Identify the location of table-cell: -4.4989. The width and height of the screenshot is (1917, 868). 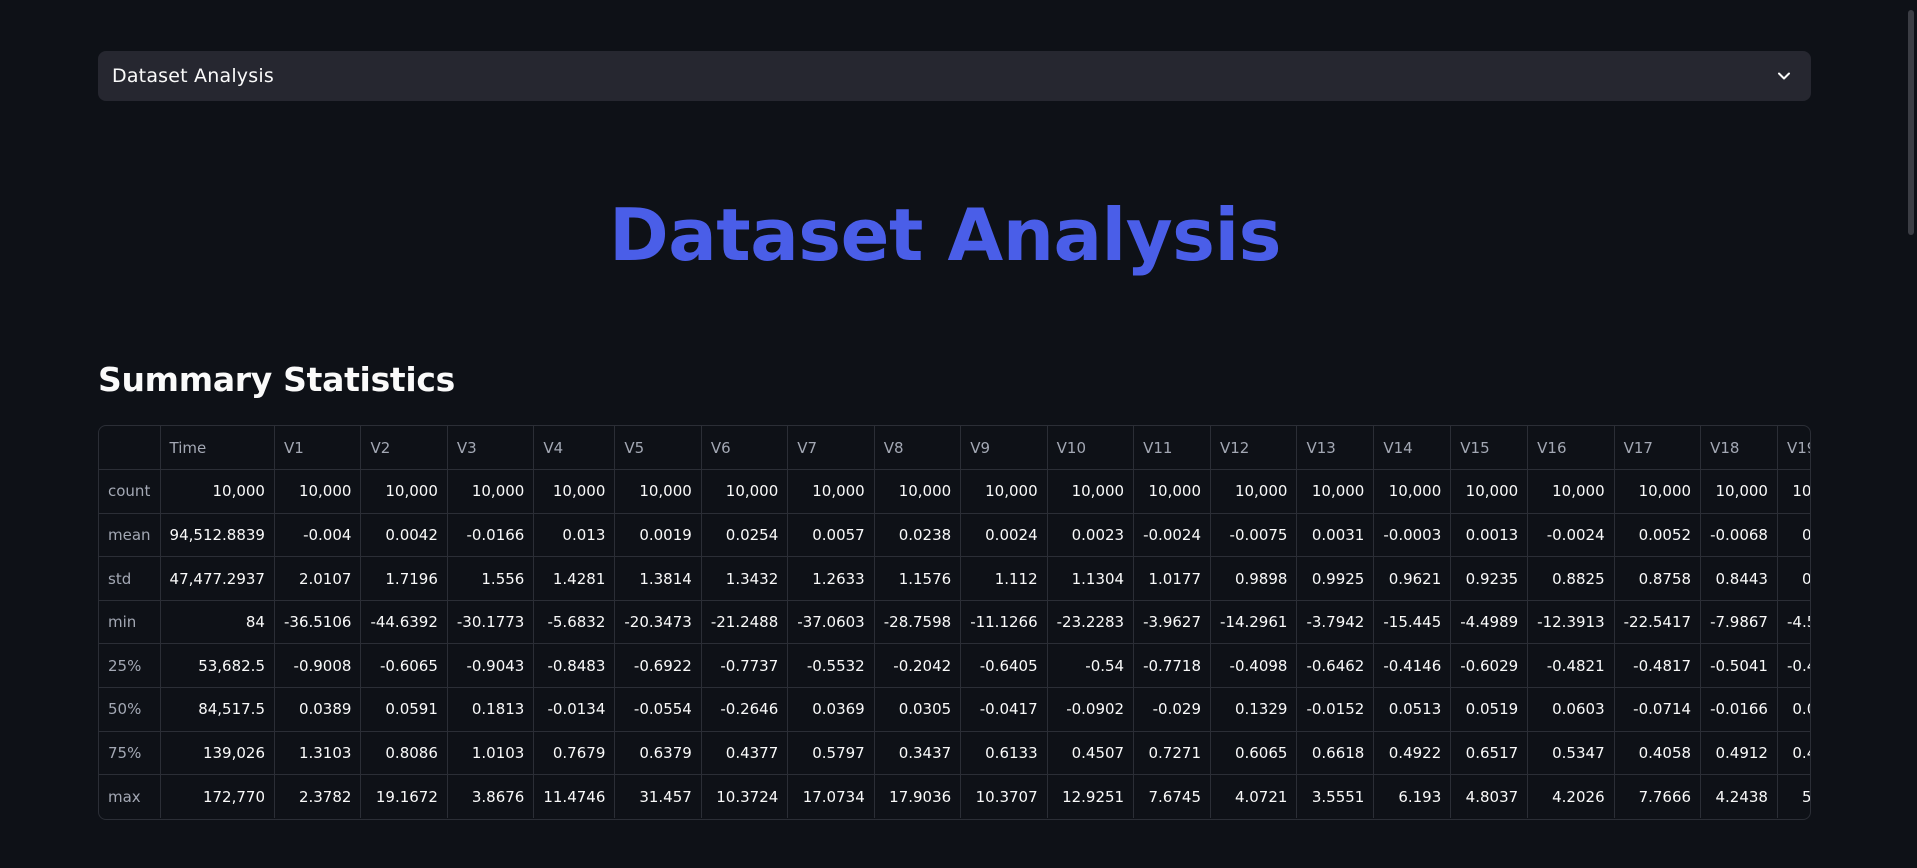
(1489, 622).